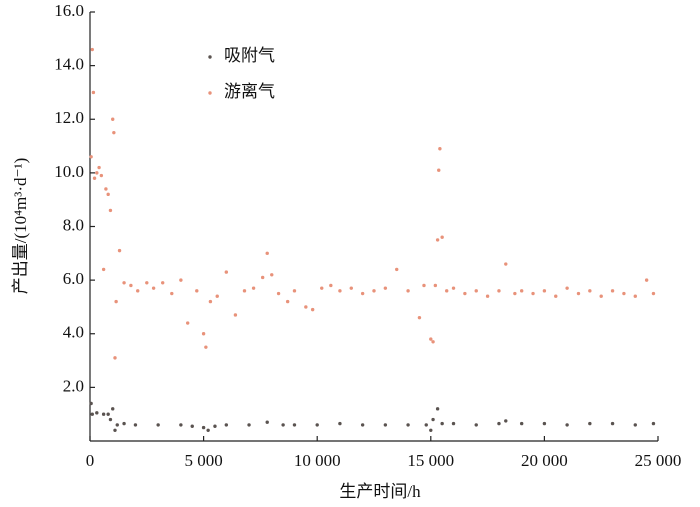 The height and width of the screenshot is (507, 700). Describe the element at coordinates (73, 385) in the screenshot. I see `y-tick-label: 2.0` at that location.